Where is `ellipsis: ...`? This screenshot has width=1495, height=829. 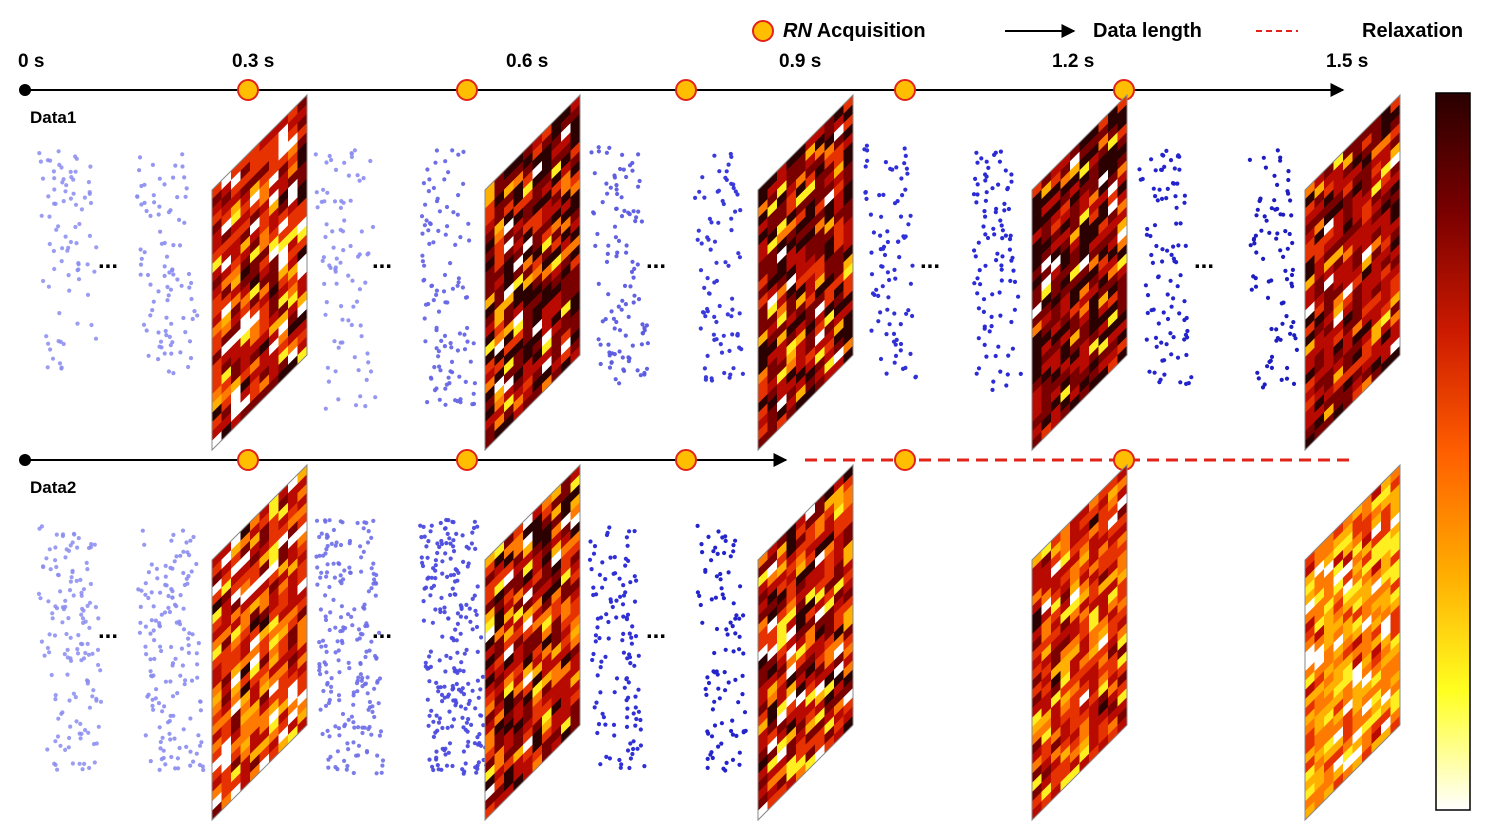 ellipsis: ... is located at coordinates (1204, 260).